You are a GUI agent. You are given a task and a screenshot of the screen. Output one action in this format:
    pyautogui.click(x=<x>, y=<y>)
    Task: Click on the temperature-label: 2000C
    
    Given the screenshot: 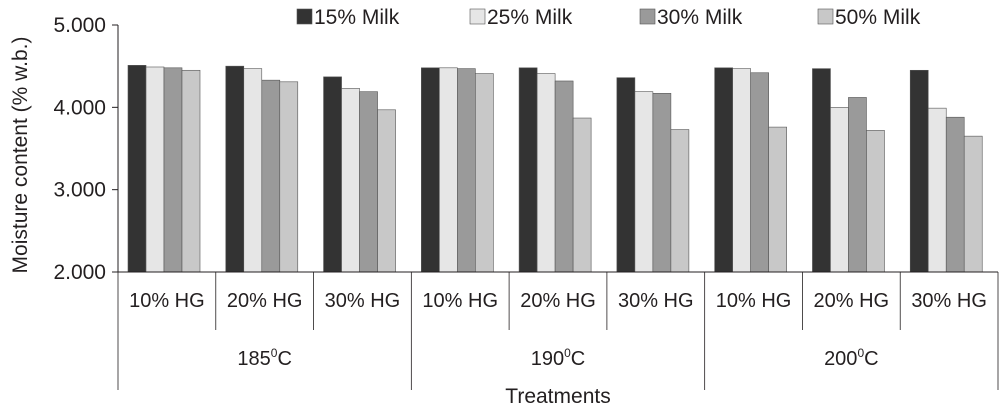 What is the action you would take?
    pyautogui.click(x=851, y=358)
    